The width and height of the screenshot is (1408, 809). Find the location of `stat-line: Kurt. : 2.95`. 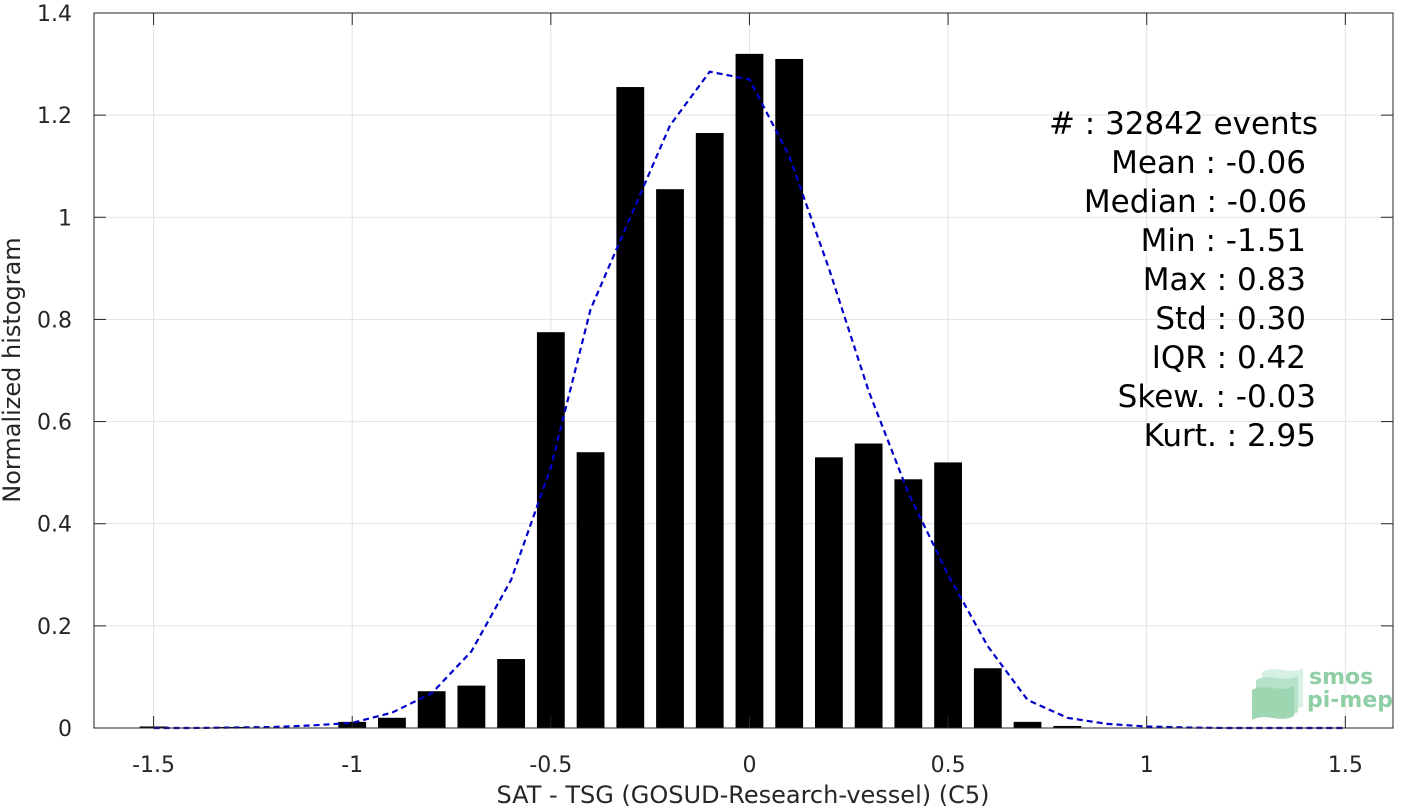

stat-line: Kurt. : 2.95 is located at coordinates (1230, 436).